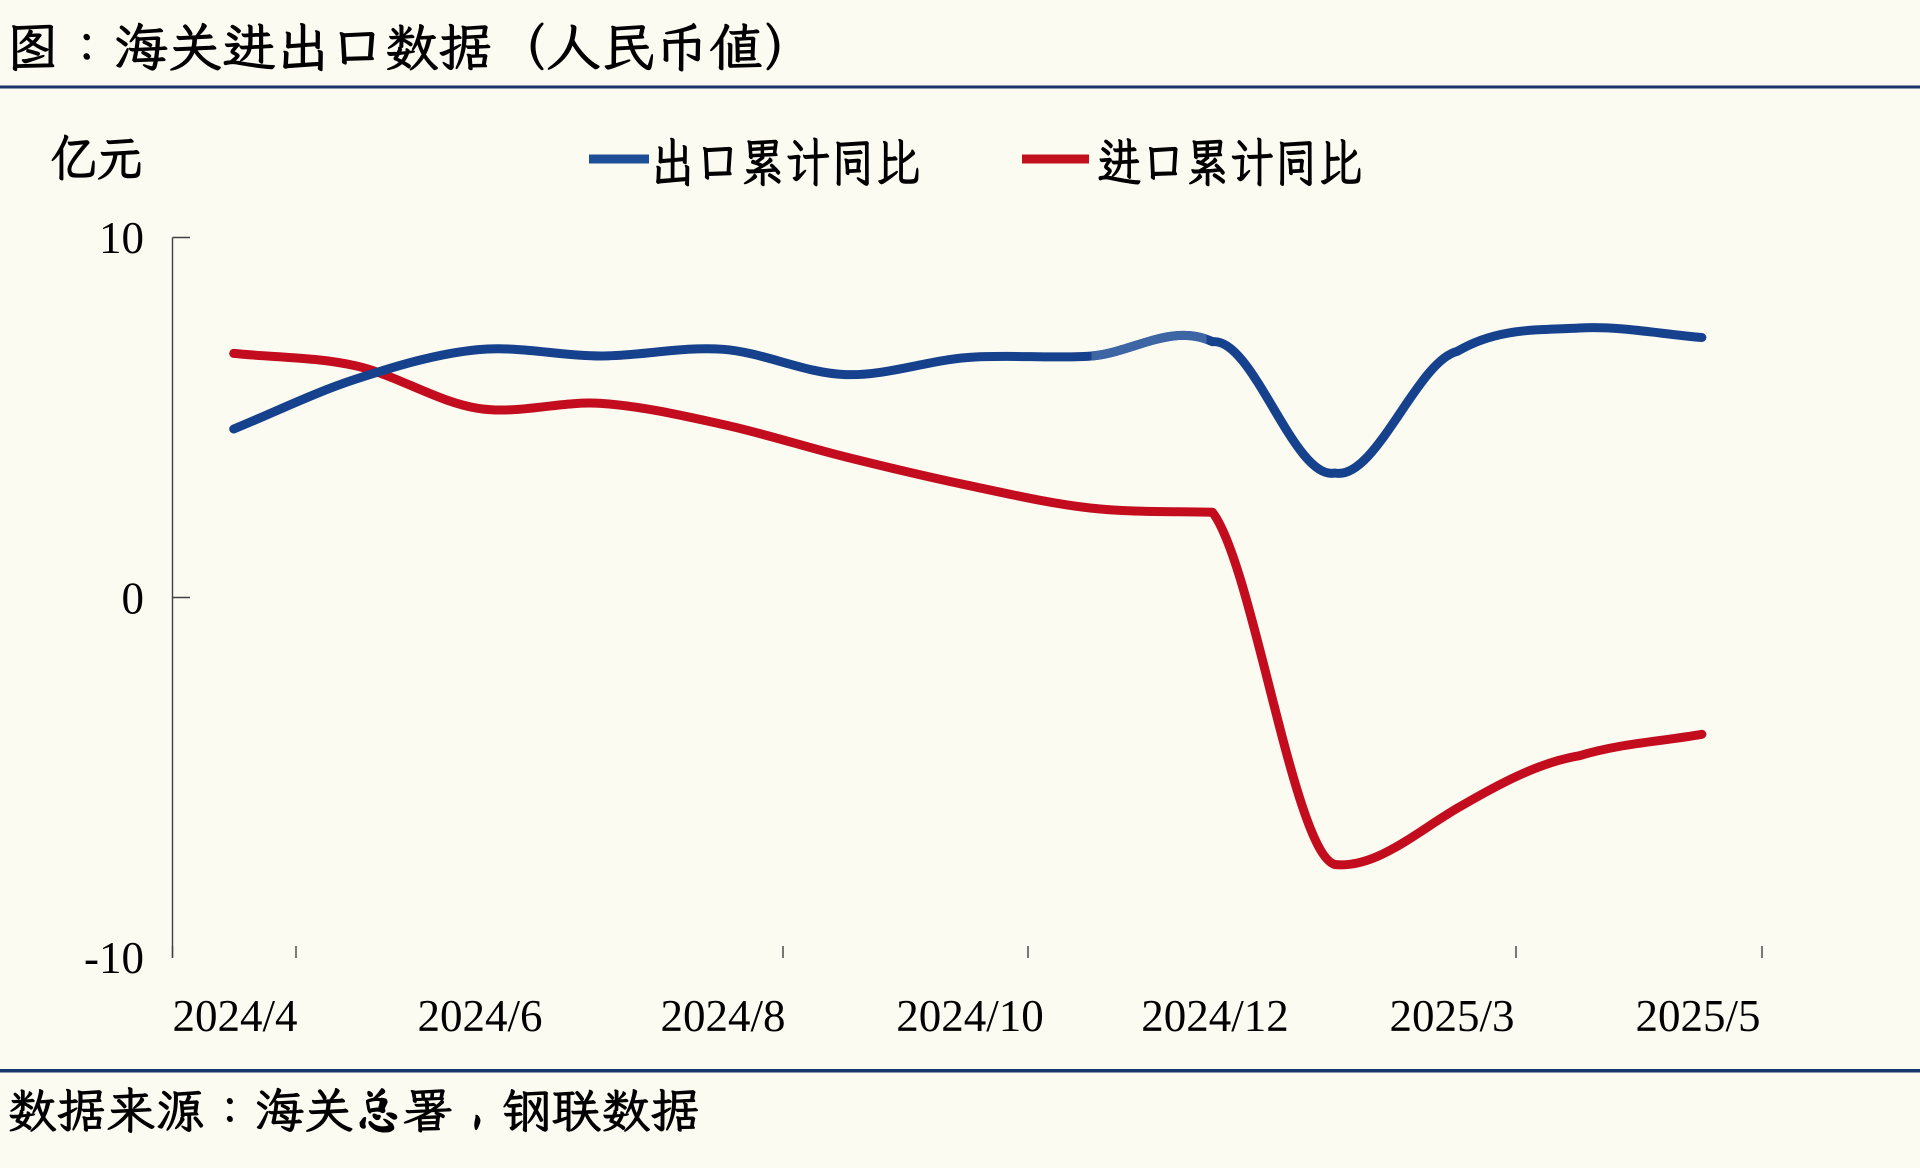 Image resolution: width=1920 pixels, height=1168 pixels. What do you see at coordinates (1451, 1016) in the screenshot?
I see `svg-text: 2025/3` at bounding box center [1451, 1016].